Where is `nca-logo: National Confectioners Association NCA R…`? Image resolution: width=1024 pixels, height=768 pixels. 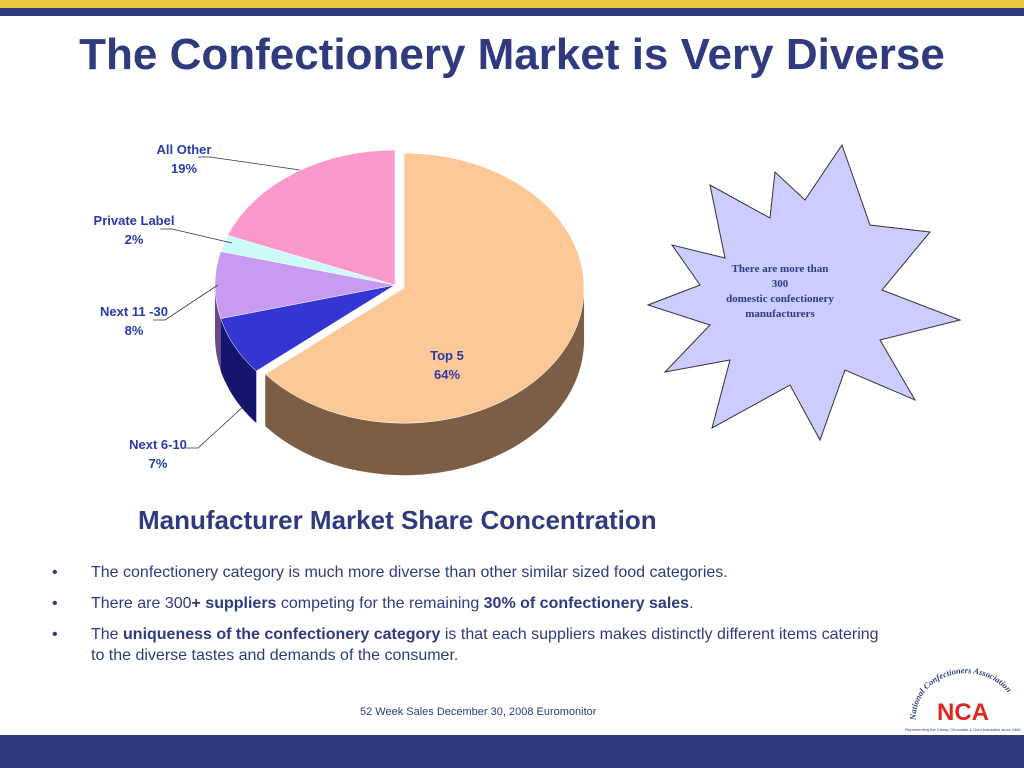 nca-logo: National Confectioners Association NCA R… is located at coordinates (963, 700).